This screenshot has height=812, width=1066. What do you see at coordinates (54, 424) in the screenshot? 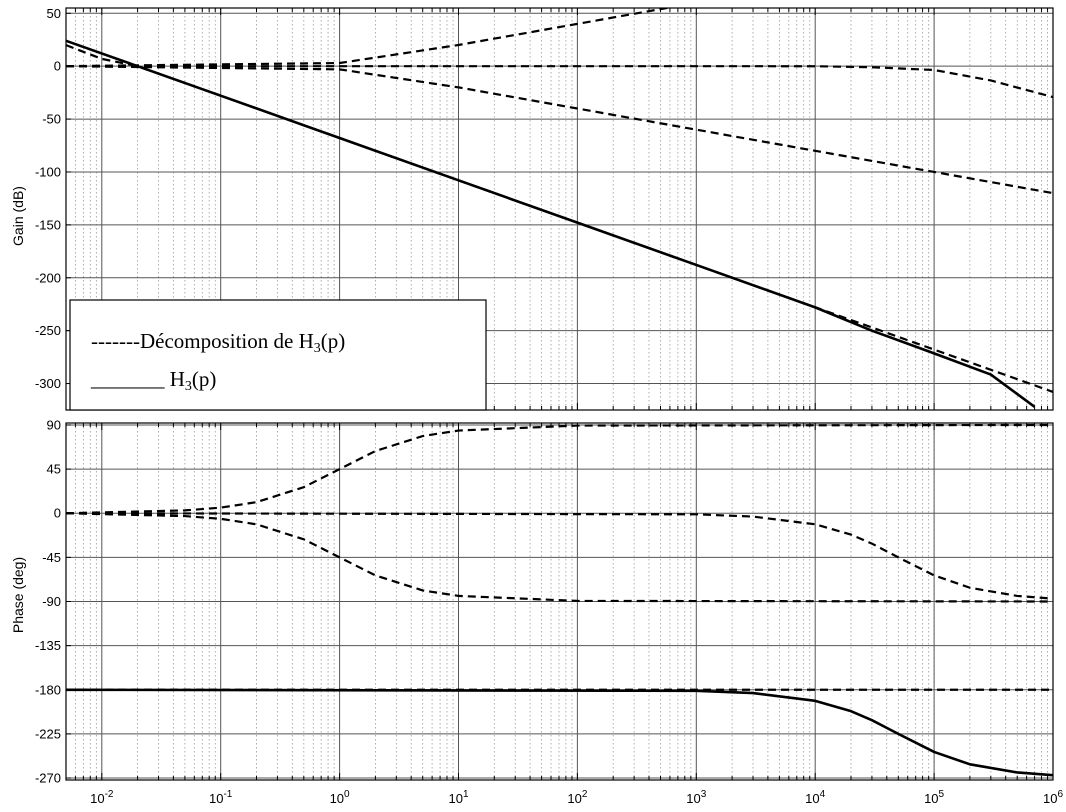
I see `phase-y-tick-label: 90` at bounding box center [54, 424].